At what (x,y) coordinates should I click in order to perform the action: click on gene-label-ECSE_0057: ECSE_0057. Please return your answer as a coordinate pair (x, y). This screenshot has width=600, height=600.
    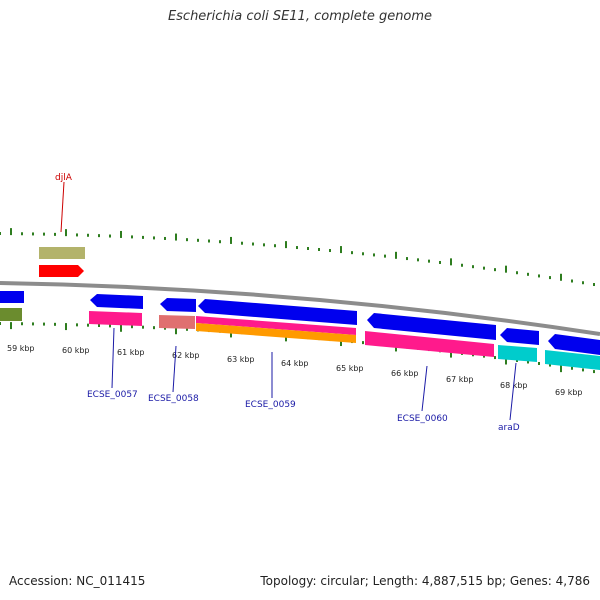
    Looking at the image, I should click on (112, 395).